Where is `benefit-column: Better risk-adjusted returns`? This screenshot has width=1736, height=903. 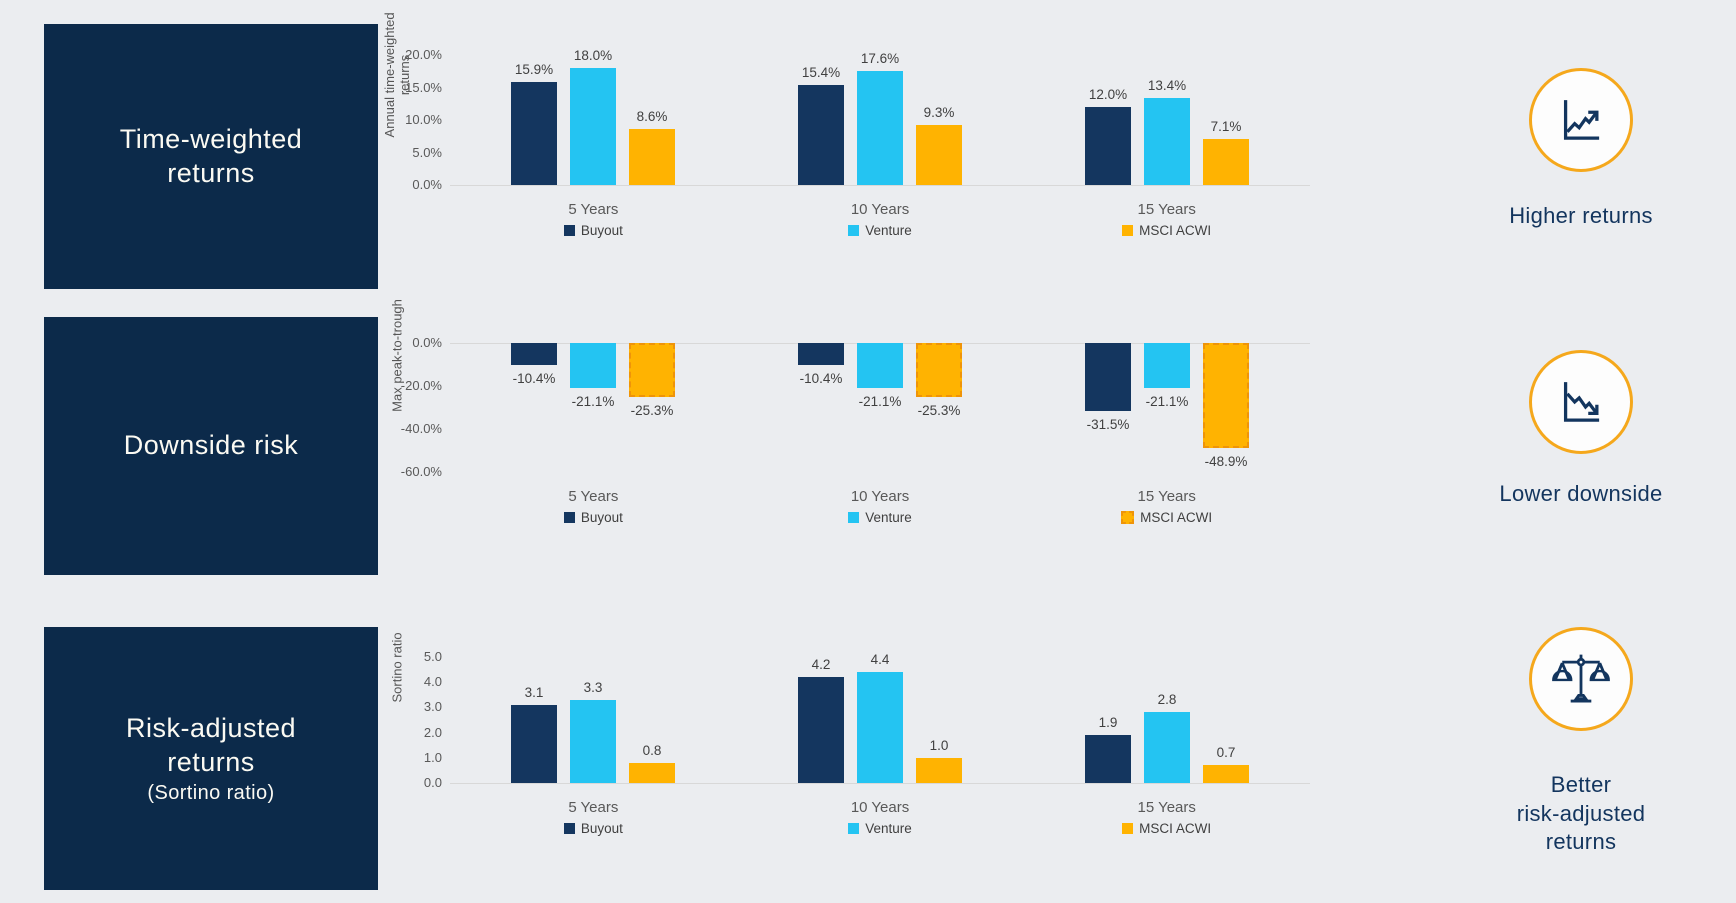
benefit-column: Better risk-adjusted returns is located at coordinates (1581, 742).